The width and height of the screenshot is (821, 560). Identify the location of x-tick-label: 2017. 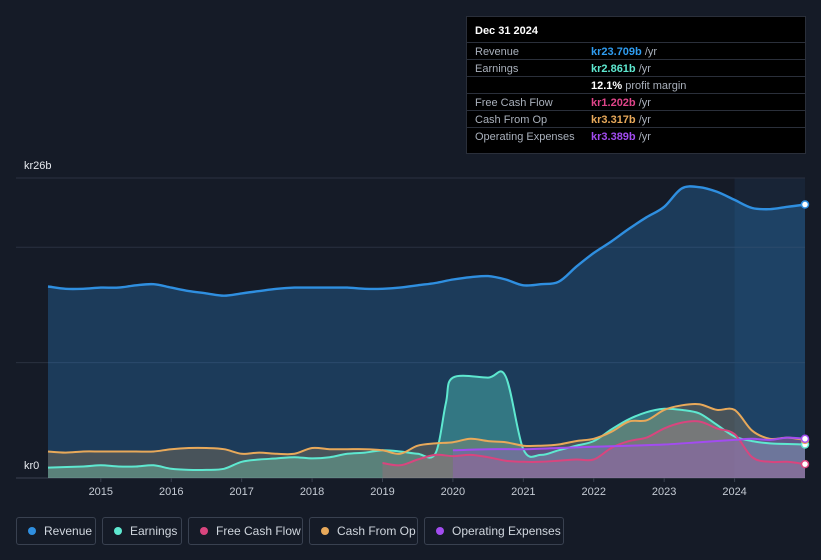
(241, 492).